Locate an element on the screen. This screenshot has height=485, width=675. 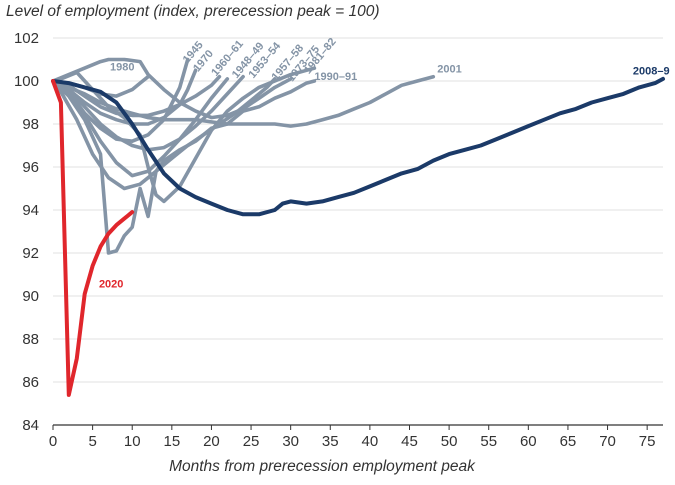
y-tick-label: 100 is located at coordinates (26, 81).